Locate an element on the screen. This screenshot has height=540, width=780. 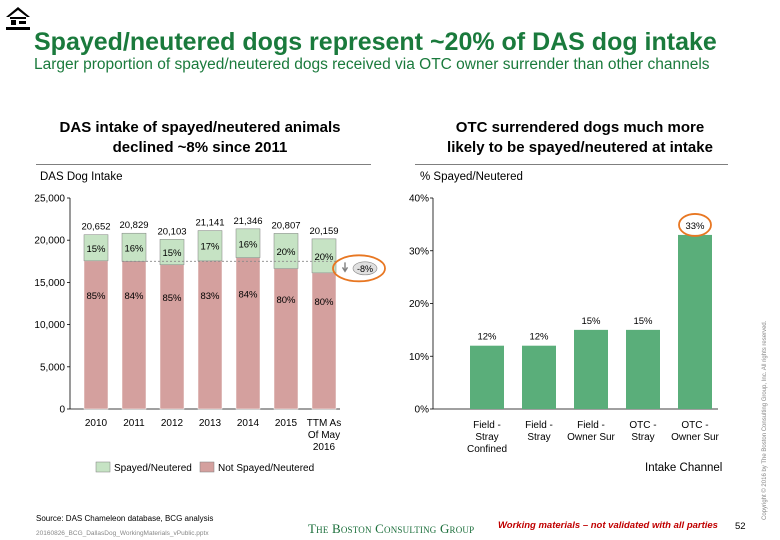
bcg-brand-logo: The Boston Consulting Group is located at coordinates (391, 528).